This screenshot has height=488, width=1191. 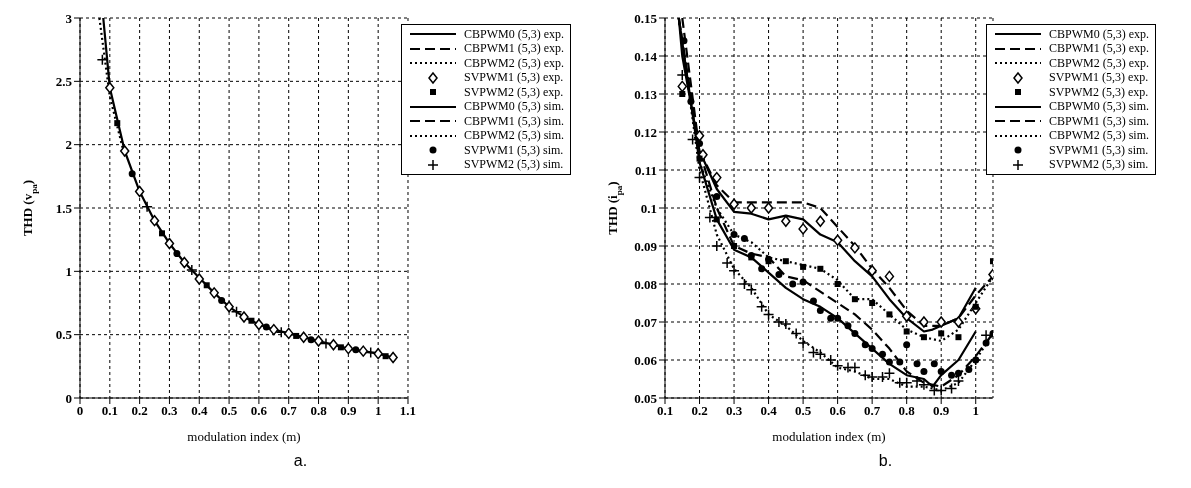 I want to click on y-tick-label: 3, so click(x=69, y=18).